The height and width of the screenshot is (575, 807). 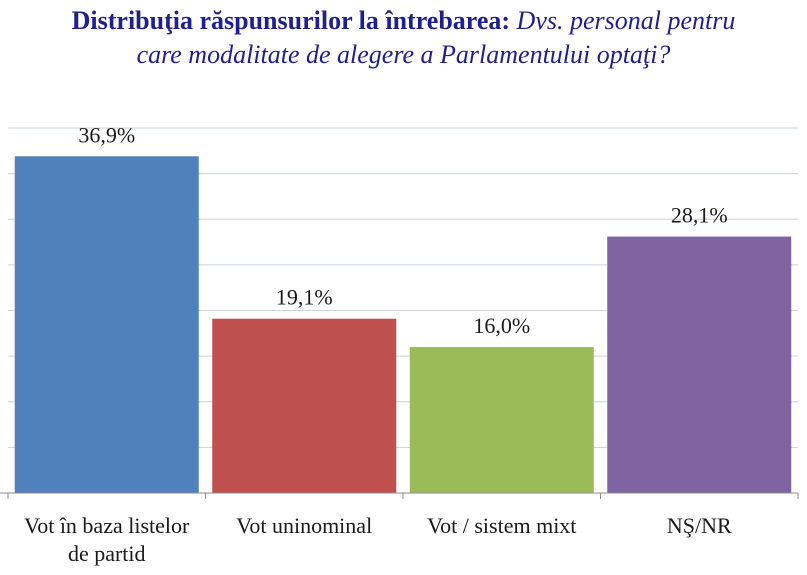 What do you see at coordinates (399, 495) in the screenshot?
I see `x-axis` at bounding box center [399, 495].